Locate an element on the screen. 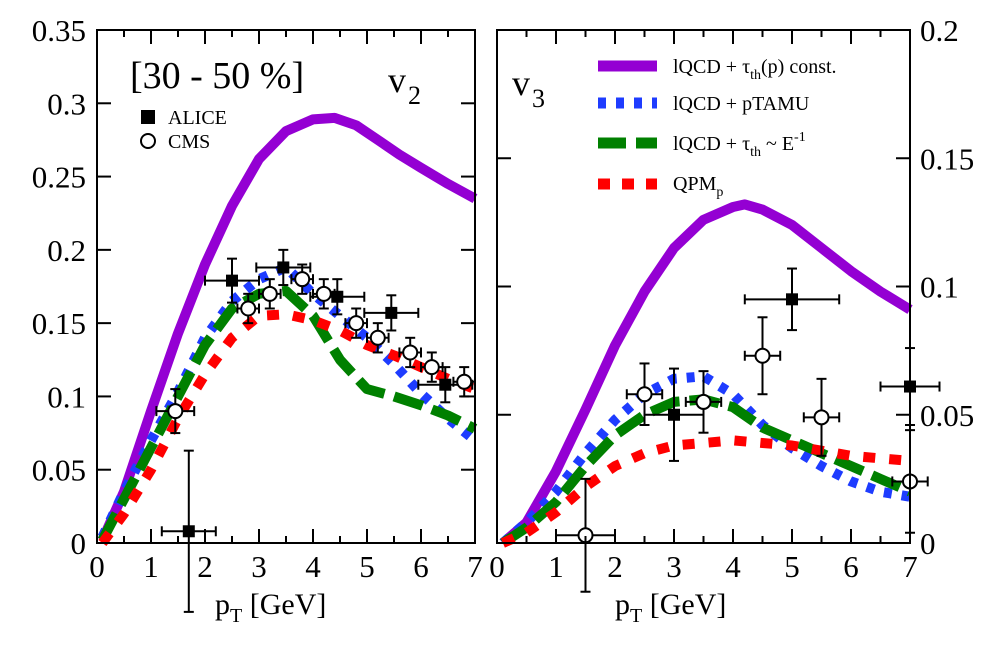 The height and width of the screenshot is (645, 997). legend-cms-label: CMS is located at coordinates (189, 142).